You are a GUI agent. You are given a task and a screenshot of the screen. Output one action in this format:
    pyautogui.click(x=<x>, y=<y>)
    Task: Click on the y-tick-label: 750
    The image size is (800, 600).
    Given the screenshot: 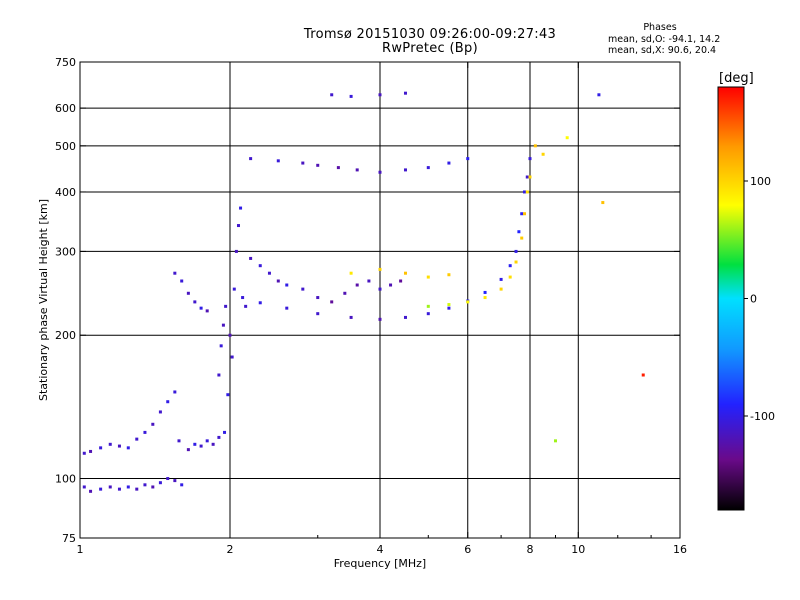 What is the action you would take?
    pyautogui.click(x=65, y=62)
    